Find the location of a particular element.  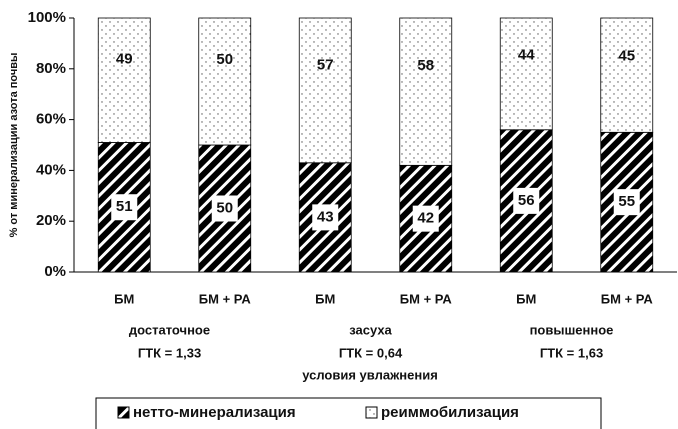

data-label: 42 is located at coordinates (425, 218).